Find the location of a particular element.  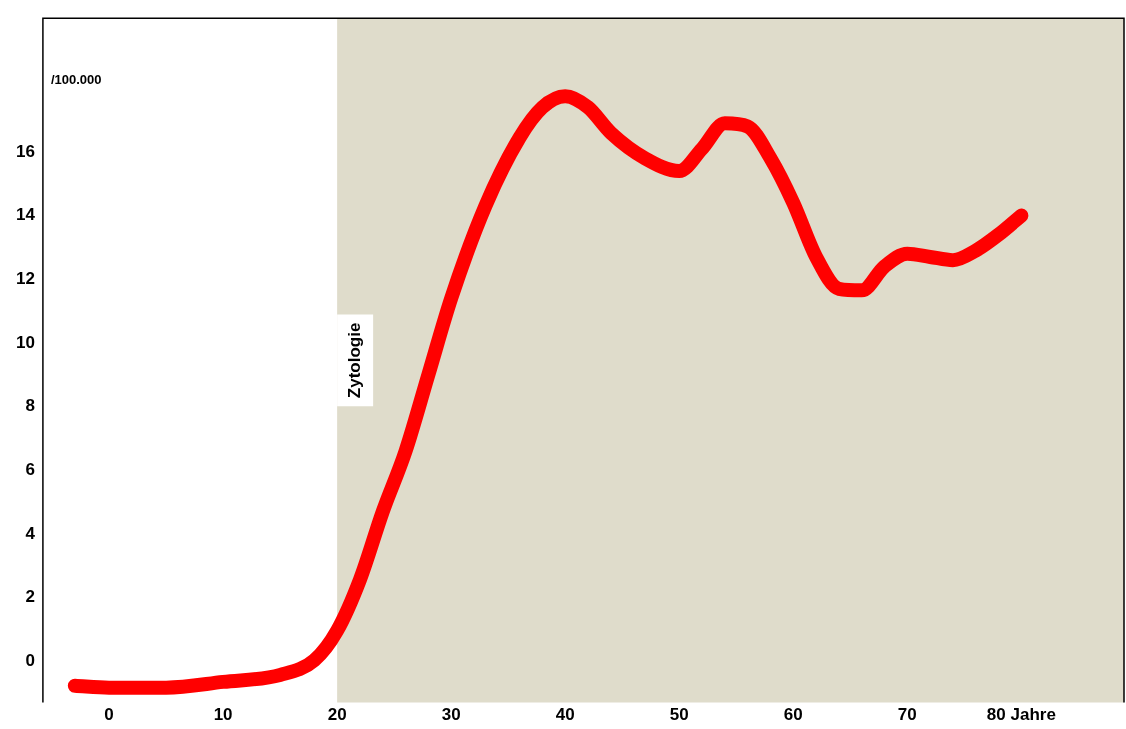

x-tick-label: 30 is located at coordinates (451, 715).